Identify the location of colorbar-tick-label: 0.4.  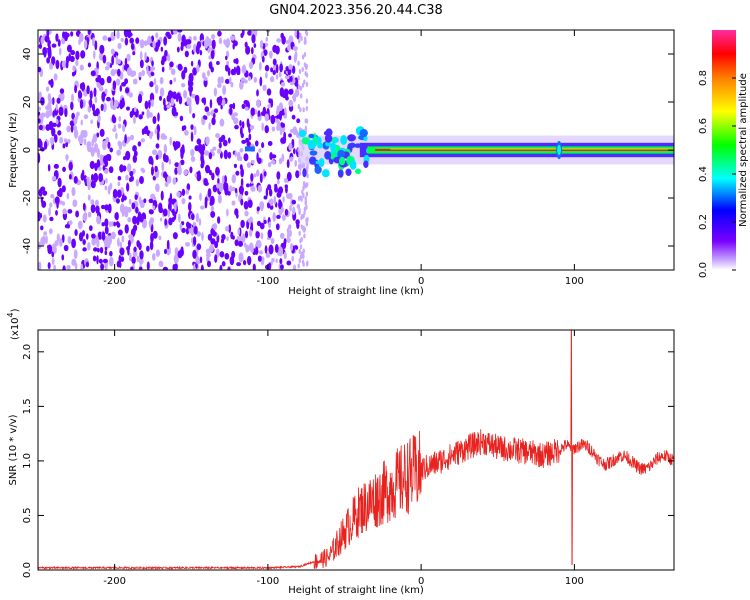
(703, 174).